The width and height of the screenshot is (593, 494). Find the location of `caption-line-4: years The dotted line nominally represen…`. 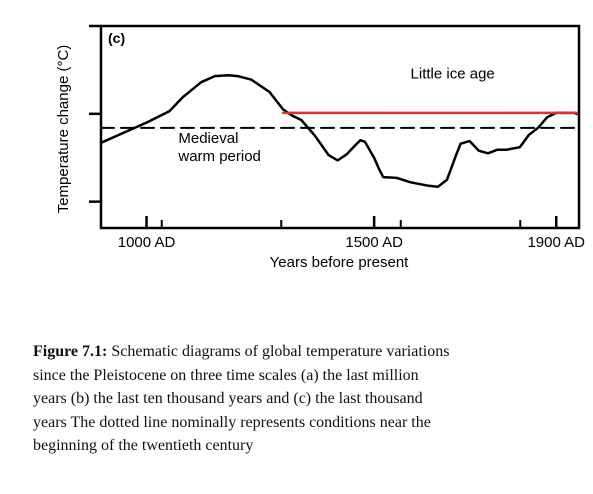

caption-line-4: years The dotted line nominally represen… is located at coordinates (232, 422).